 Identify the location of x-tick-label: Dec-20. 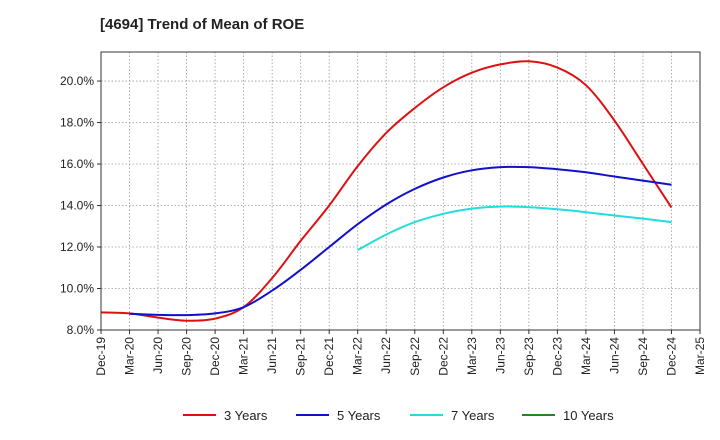
(215, 356).